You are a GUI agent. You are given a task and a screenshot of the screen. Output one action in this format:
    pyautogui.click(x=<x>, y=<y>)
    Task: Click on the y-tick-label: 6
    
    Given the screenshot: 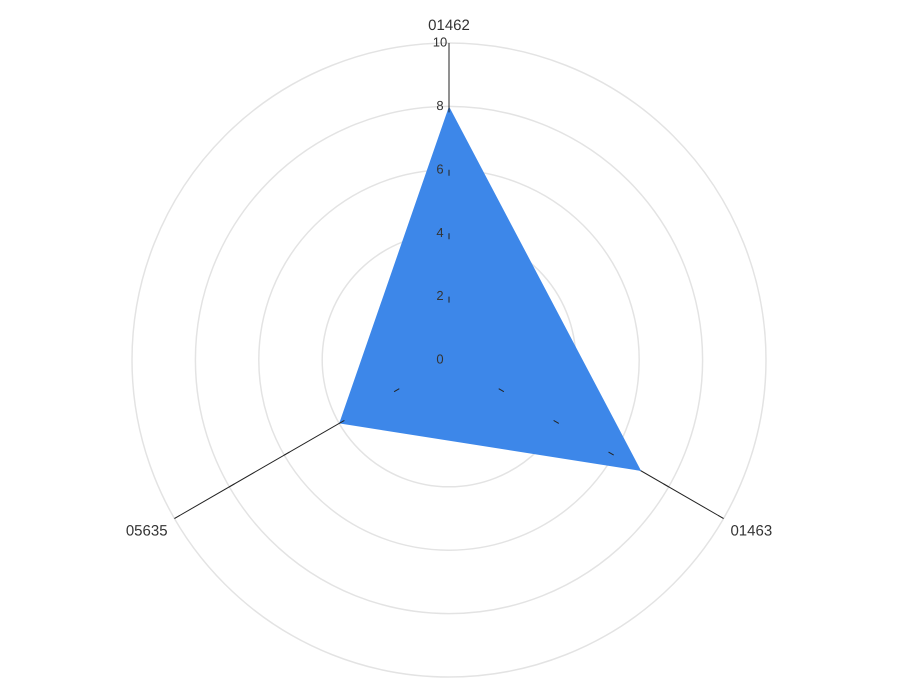 What is the action you would take?
    pyautogui.click(x=440, y=168)
    